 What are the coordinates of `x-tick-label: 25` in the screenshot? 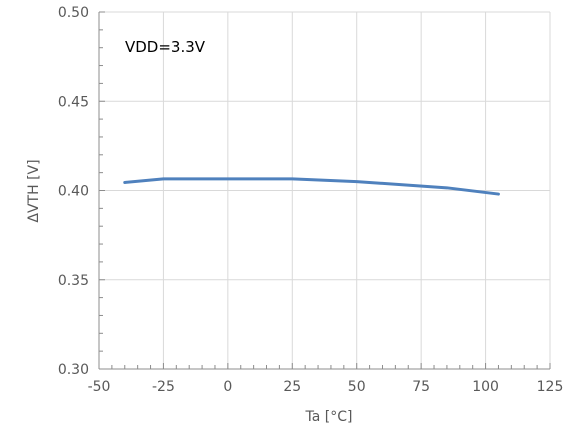 It's located at (292, 387).